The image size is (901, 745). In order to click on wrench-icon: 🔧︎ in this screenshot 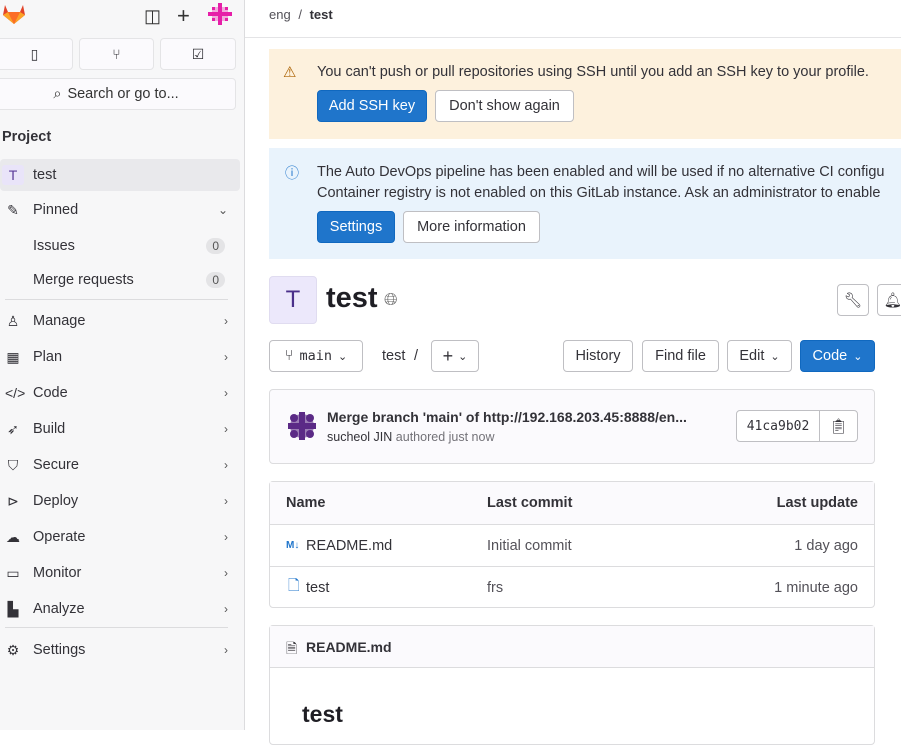, I will do `click(853, 300)`.